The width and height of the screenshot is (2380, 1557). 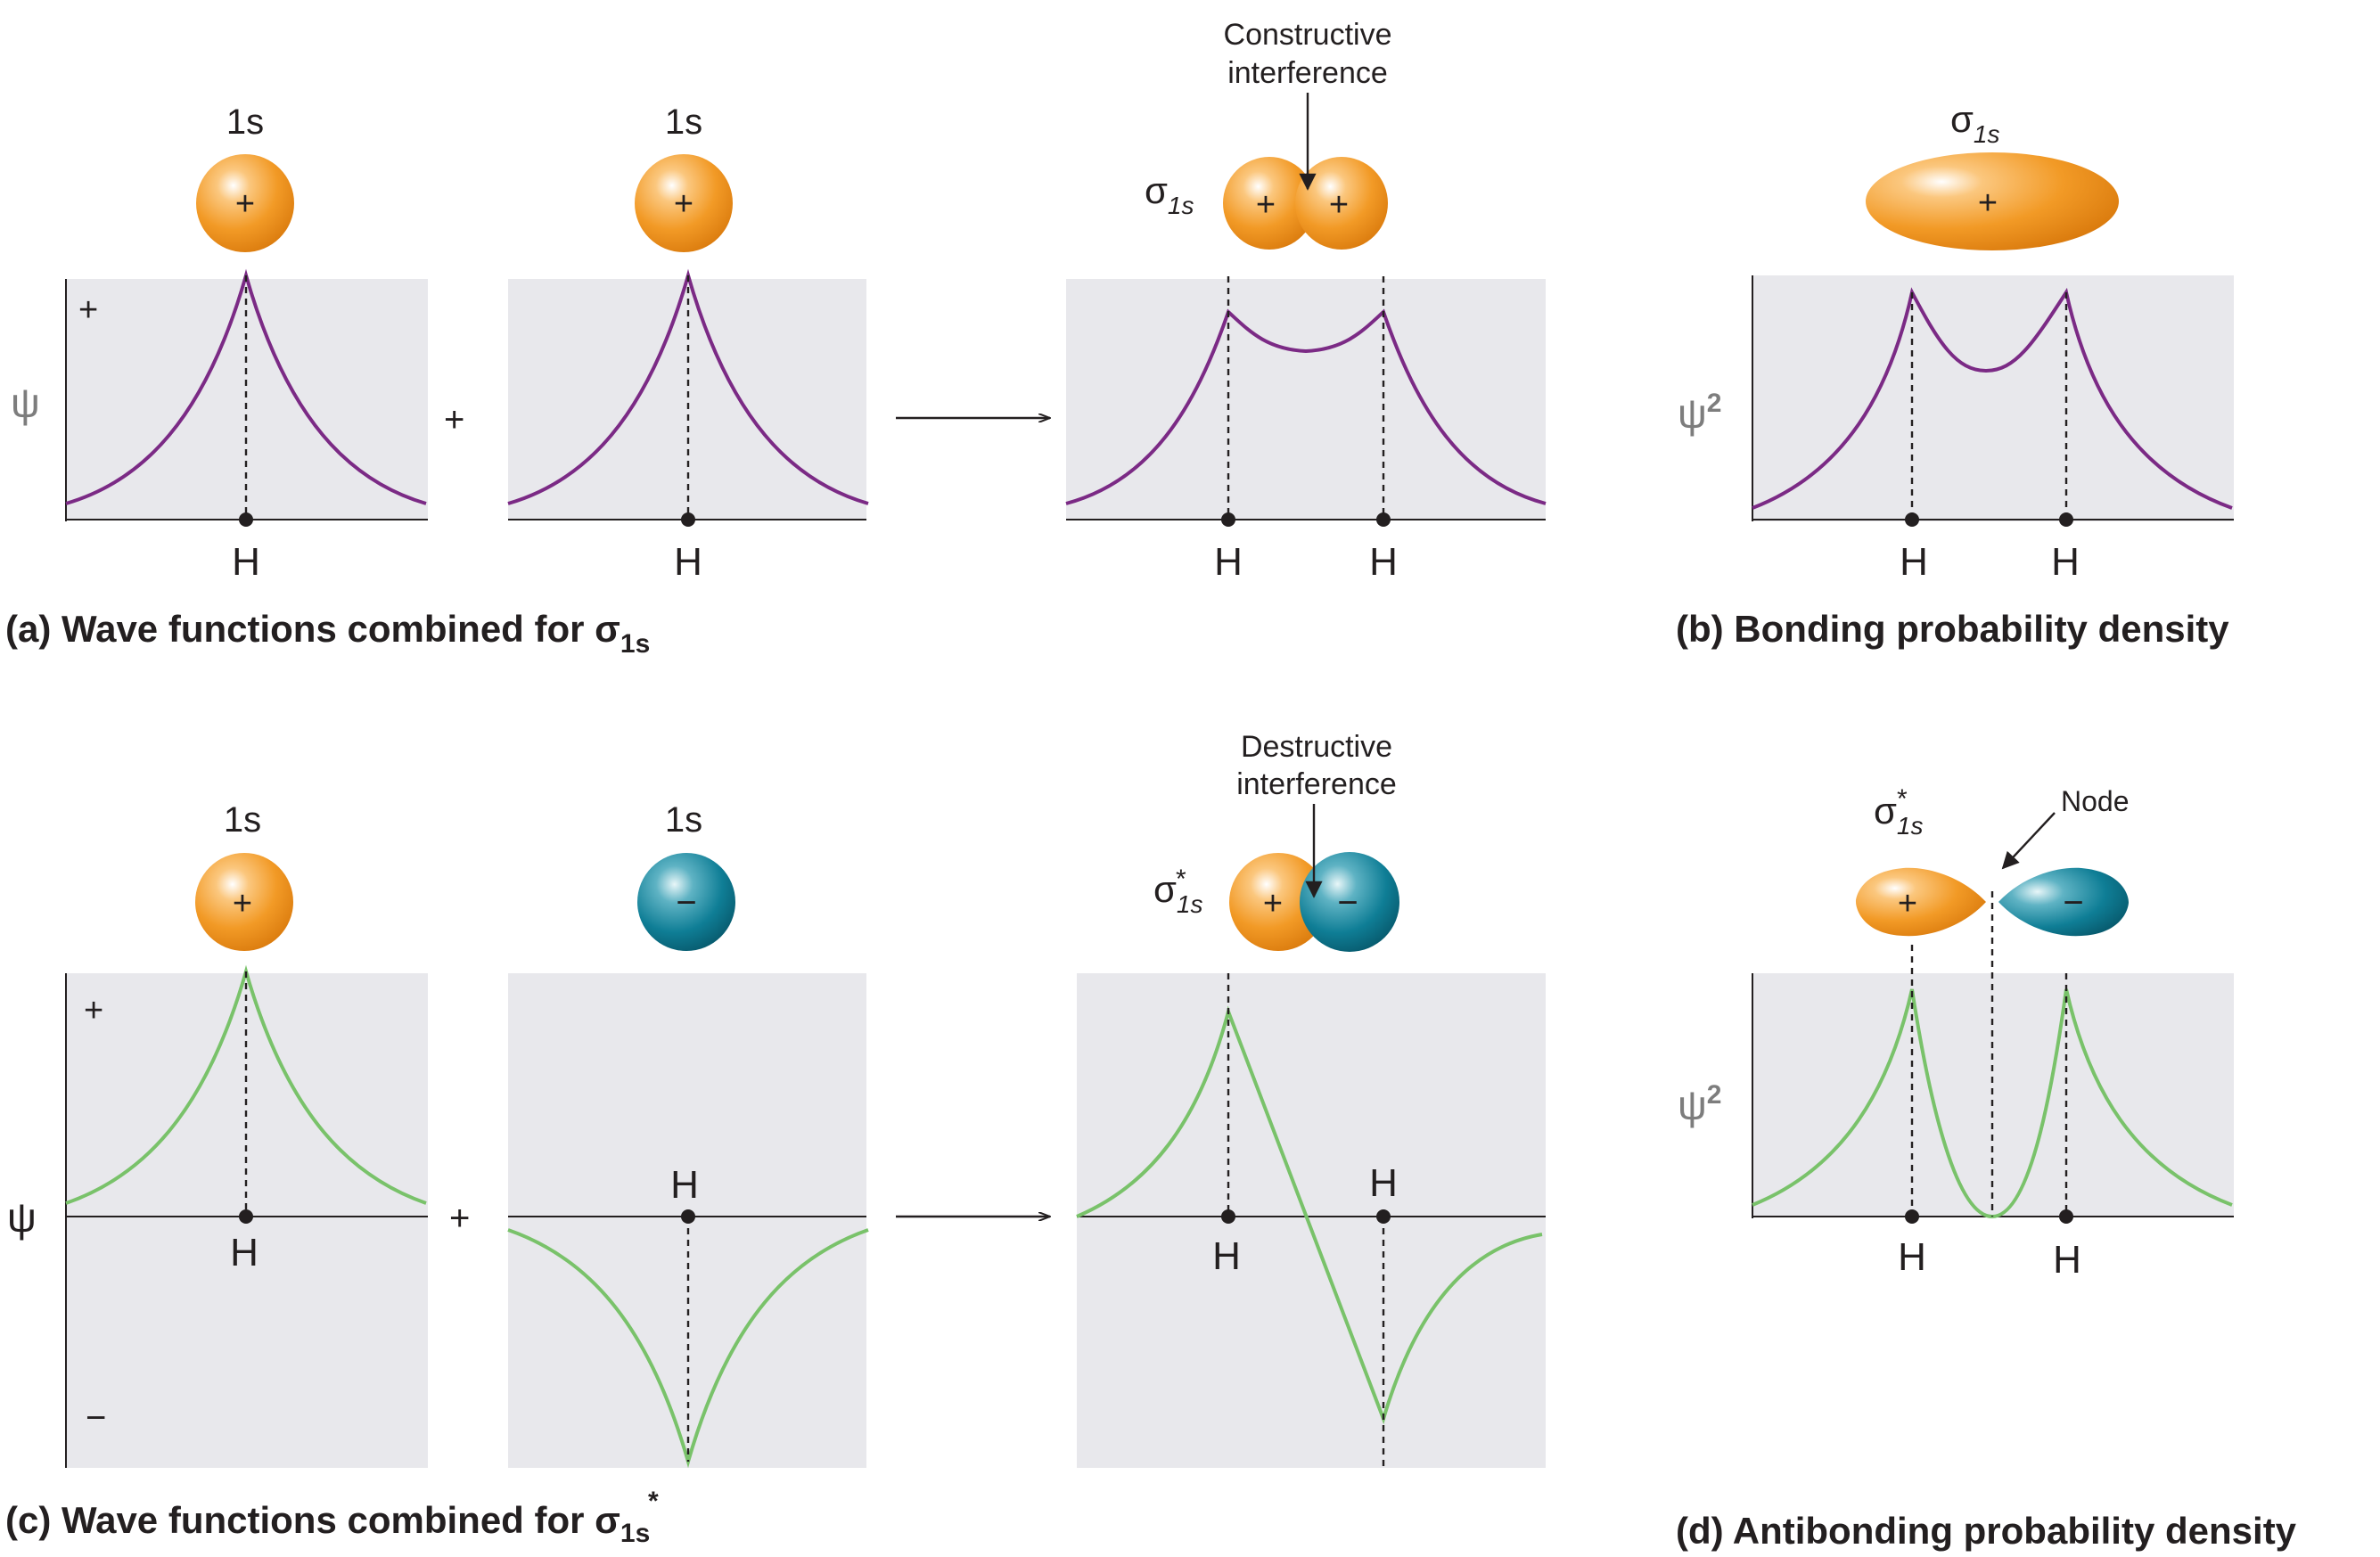 What do you see at coordinates (96, 1418) in the screenshot?
I see `negative-sign-c: −` at bounding box center [96, 1418].